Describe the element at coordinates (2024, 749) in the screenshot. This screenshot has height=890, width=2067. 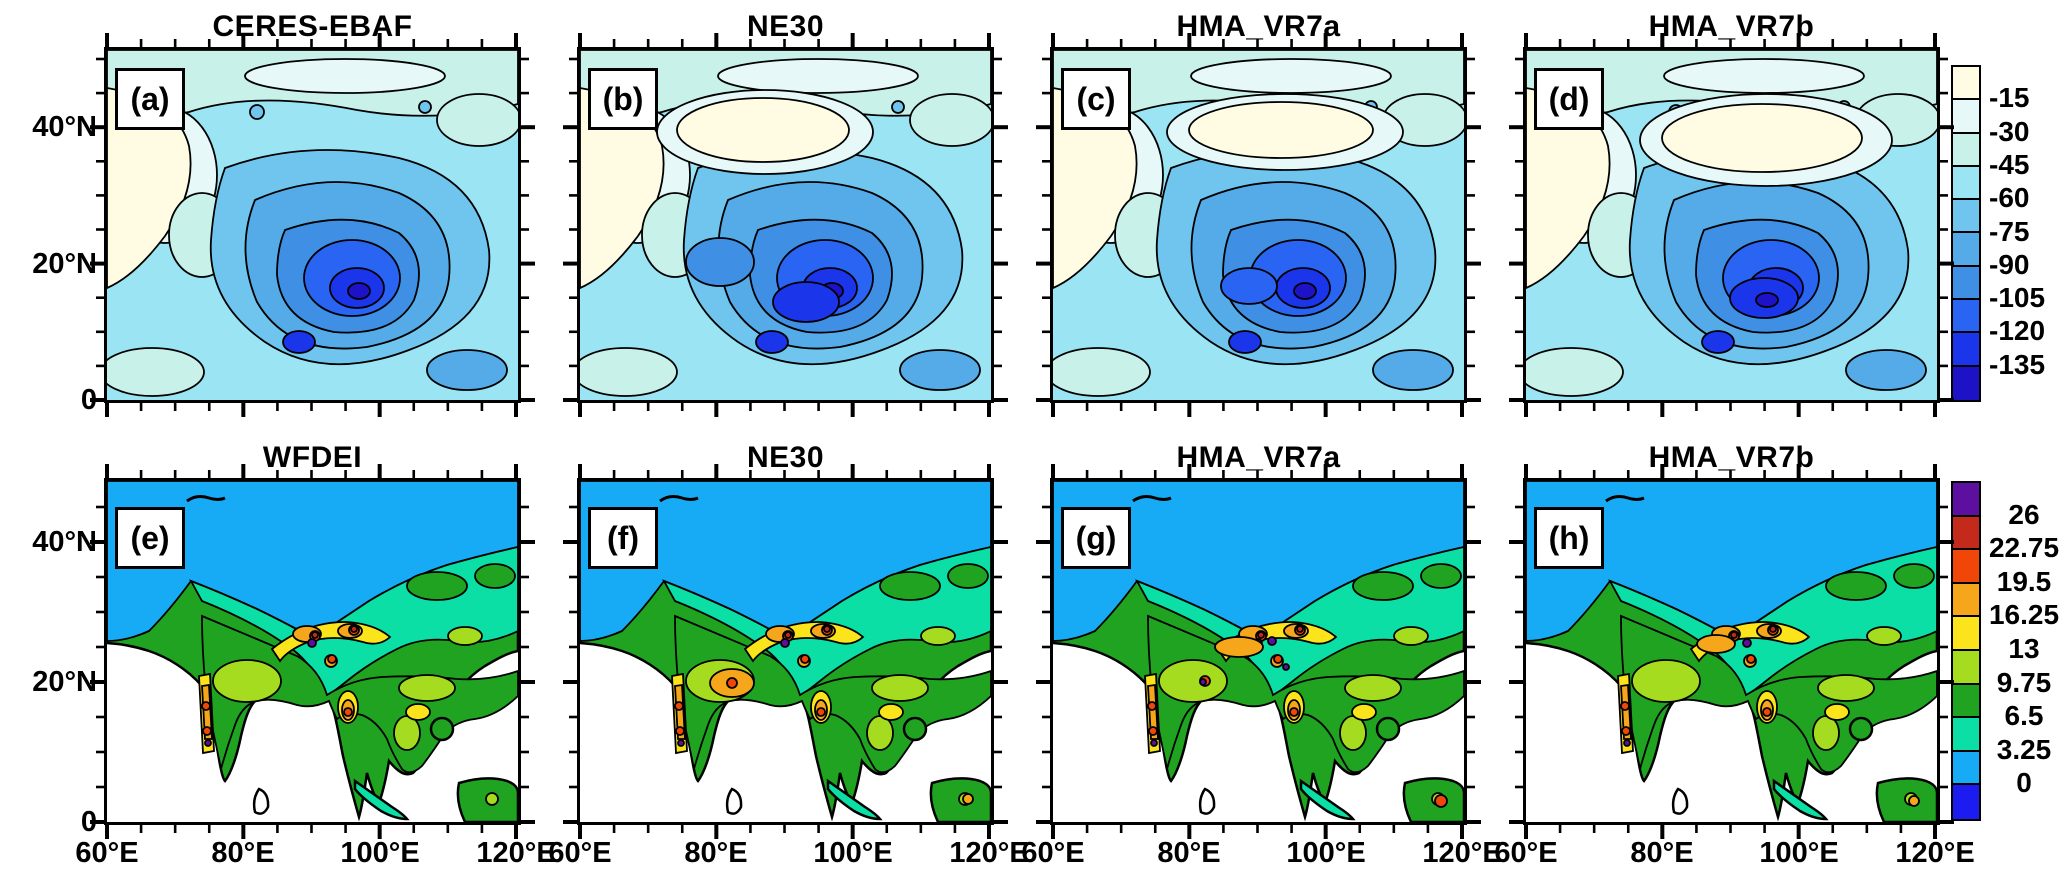
I see `colorbar-tick-label: 3.25` at that location.